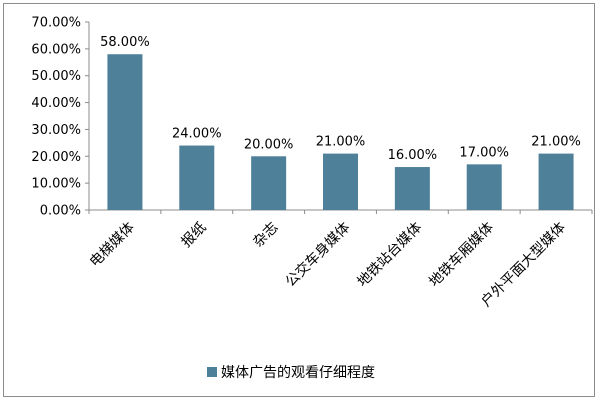  Describe the element at coordinates (60, 211) in the screenshot. I see `y-tick-label: 0.00%` at that location.